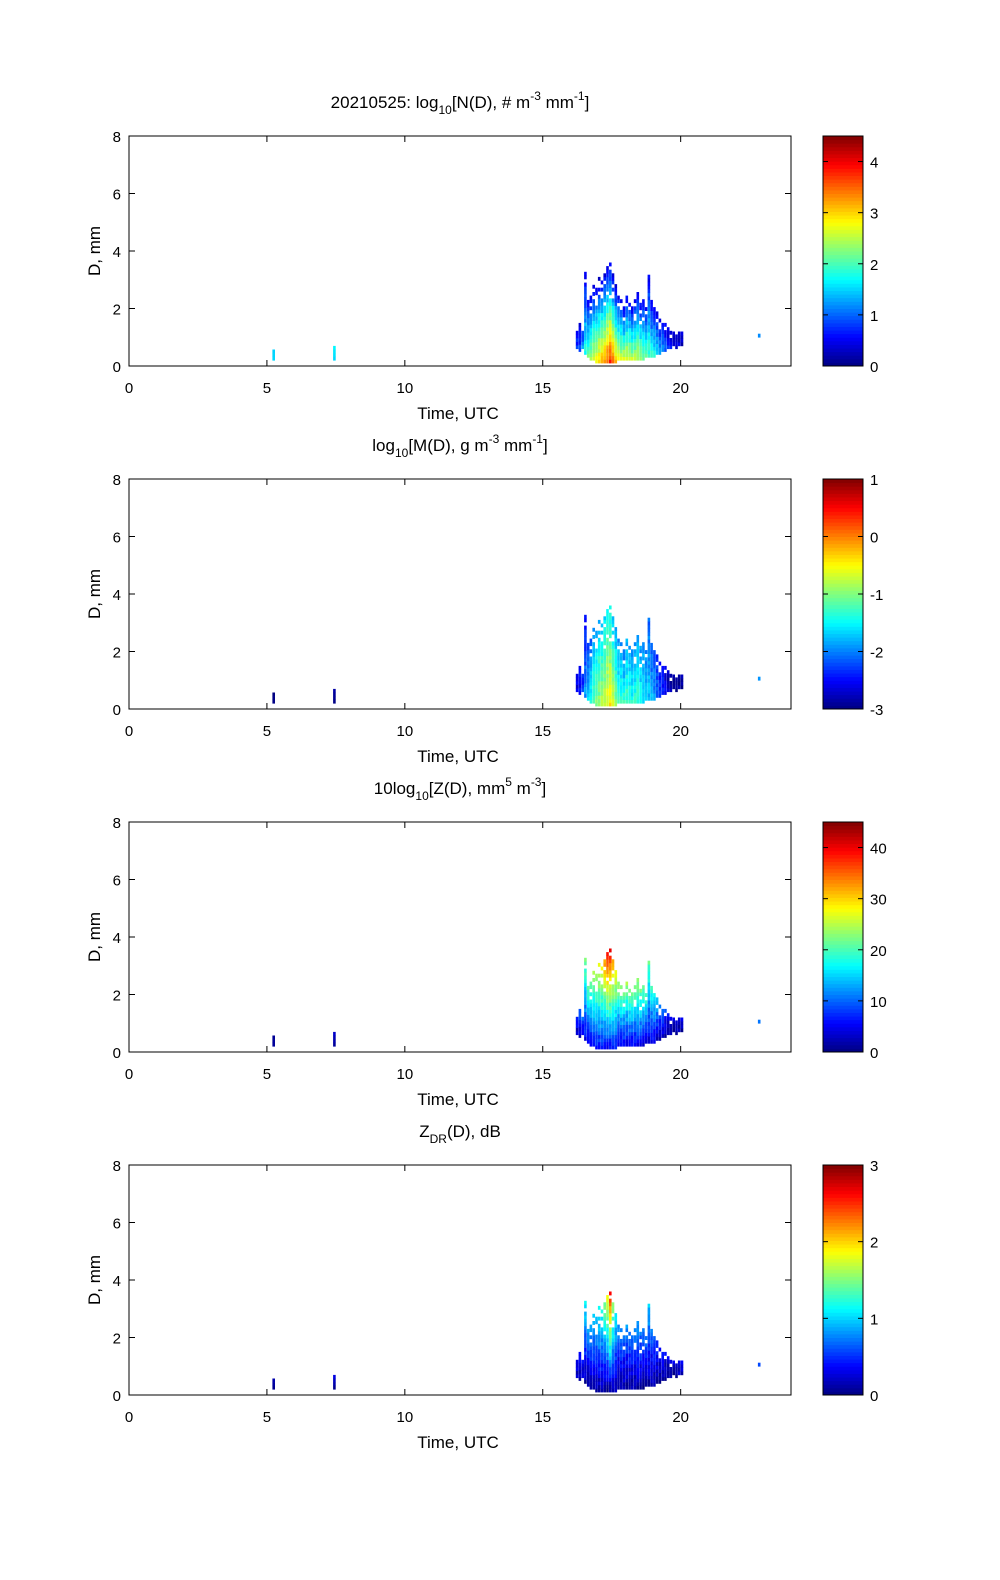 Image resolution: width=1000 pixels, height=1580 pixels. Describe the element at coordinates (843, 1280) in the screenshot. I see `colorbar-box` at that location.